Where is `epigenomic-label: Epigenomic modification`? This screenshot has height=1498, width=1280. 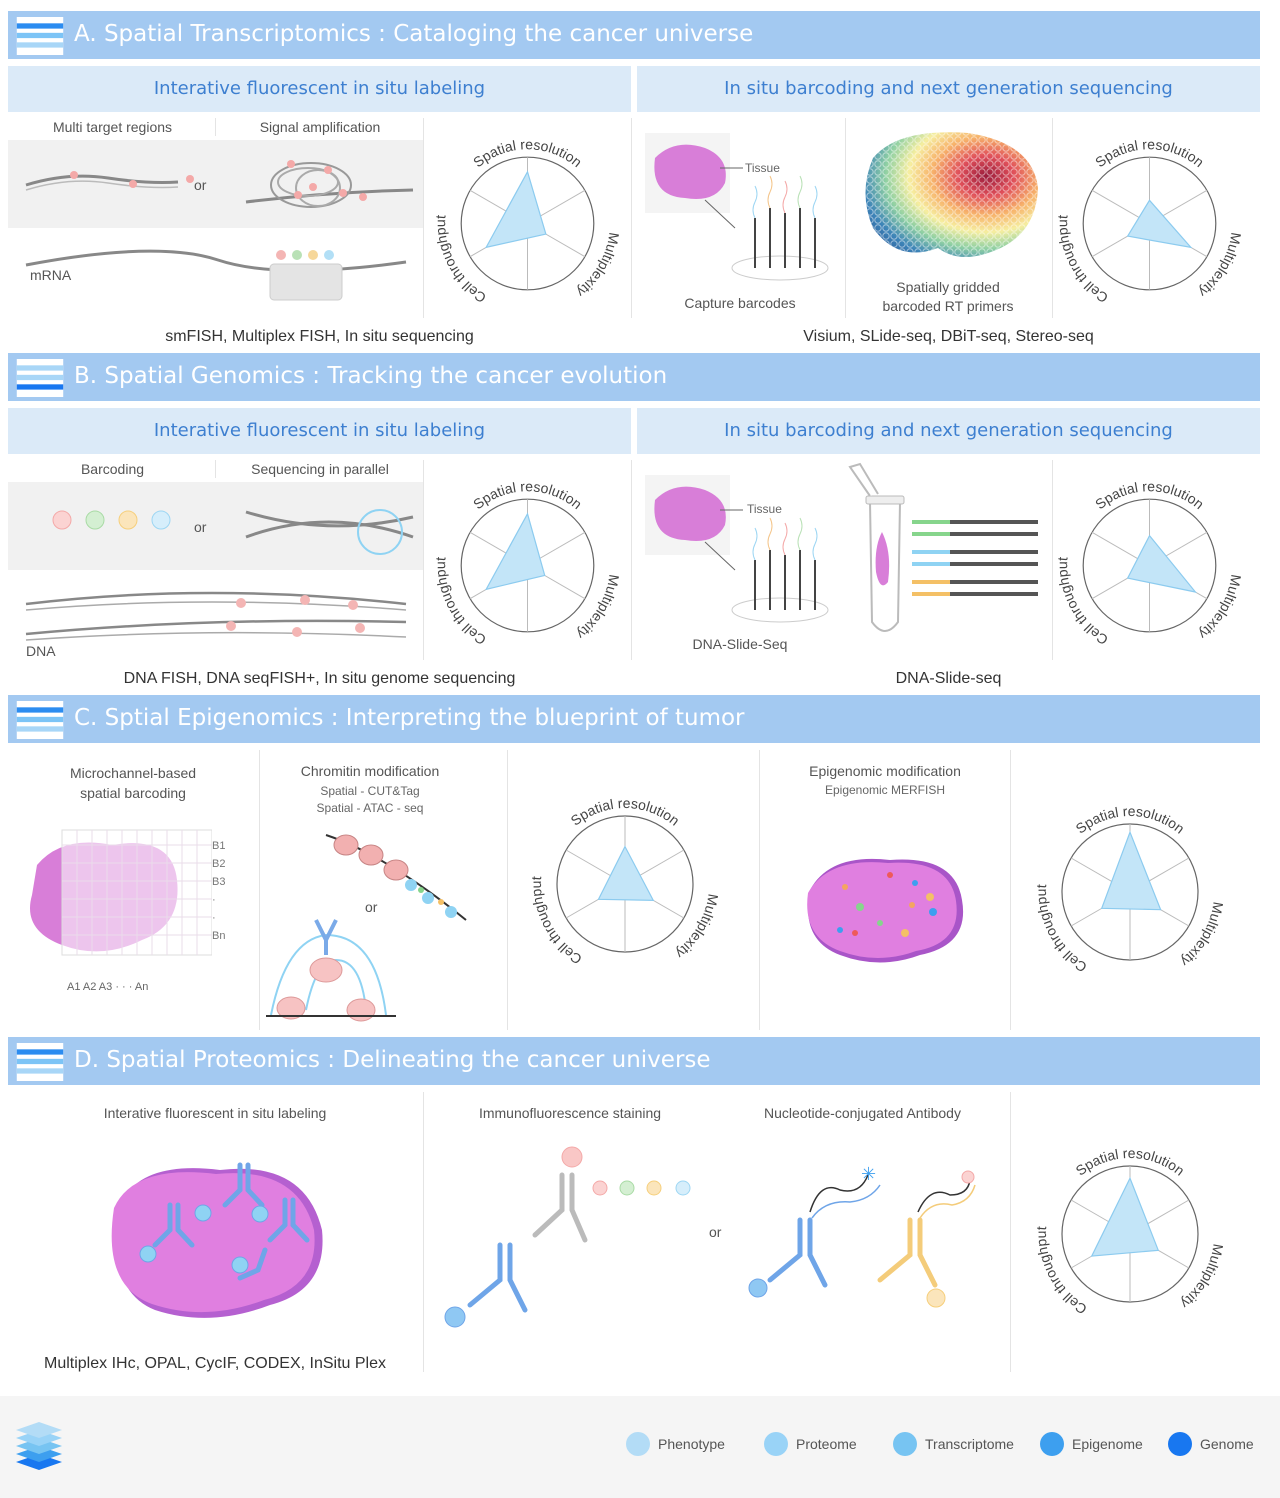
epigenomic-label: Epigenomic modification is located at coordinates (885, 771).